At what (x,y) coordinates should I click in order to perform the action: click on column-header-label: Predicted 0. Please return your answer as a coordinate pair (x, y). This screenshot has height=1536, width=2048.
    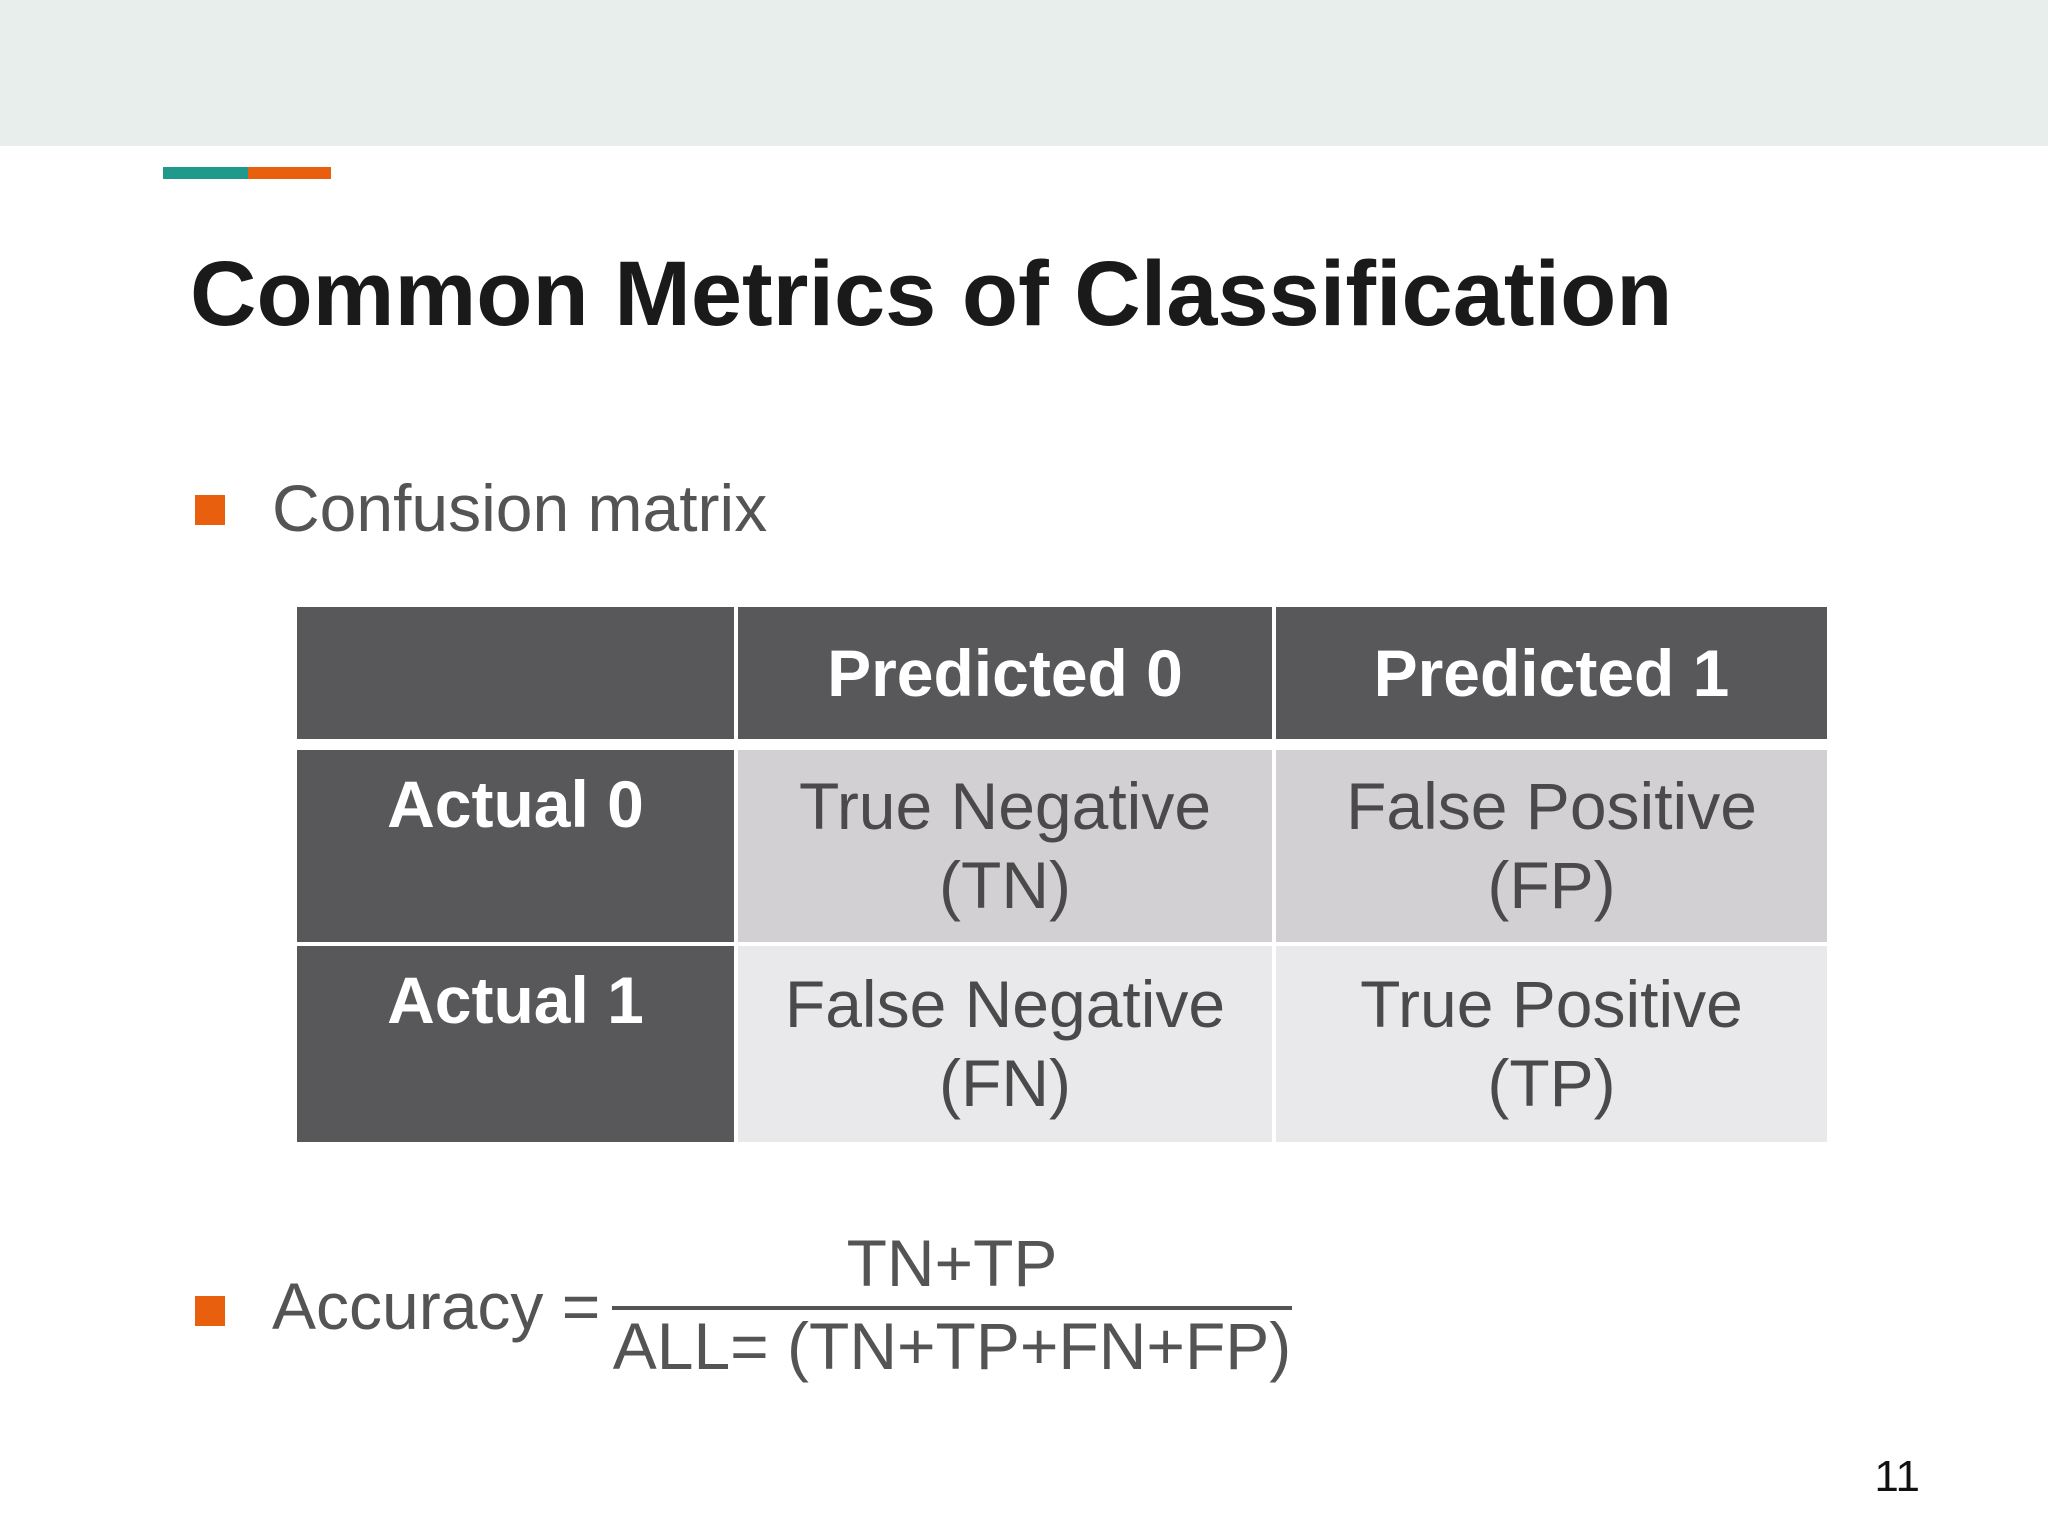
    Looking at the image, I should click on (1005, 672).